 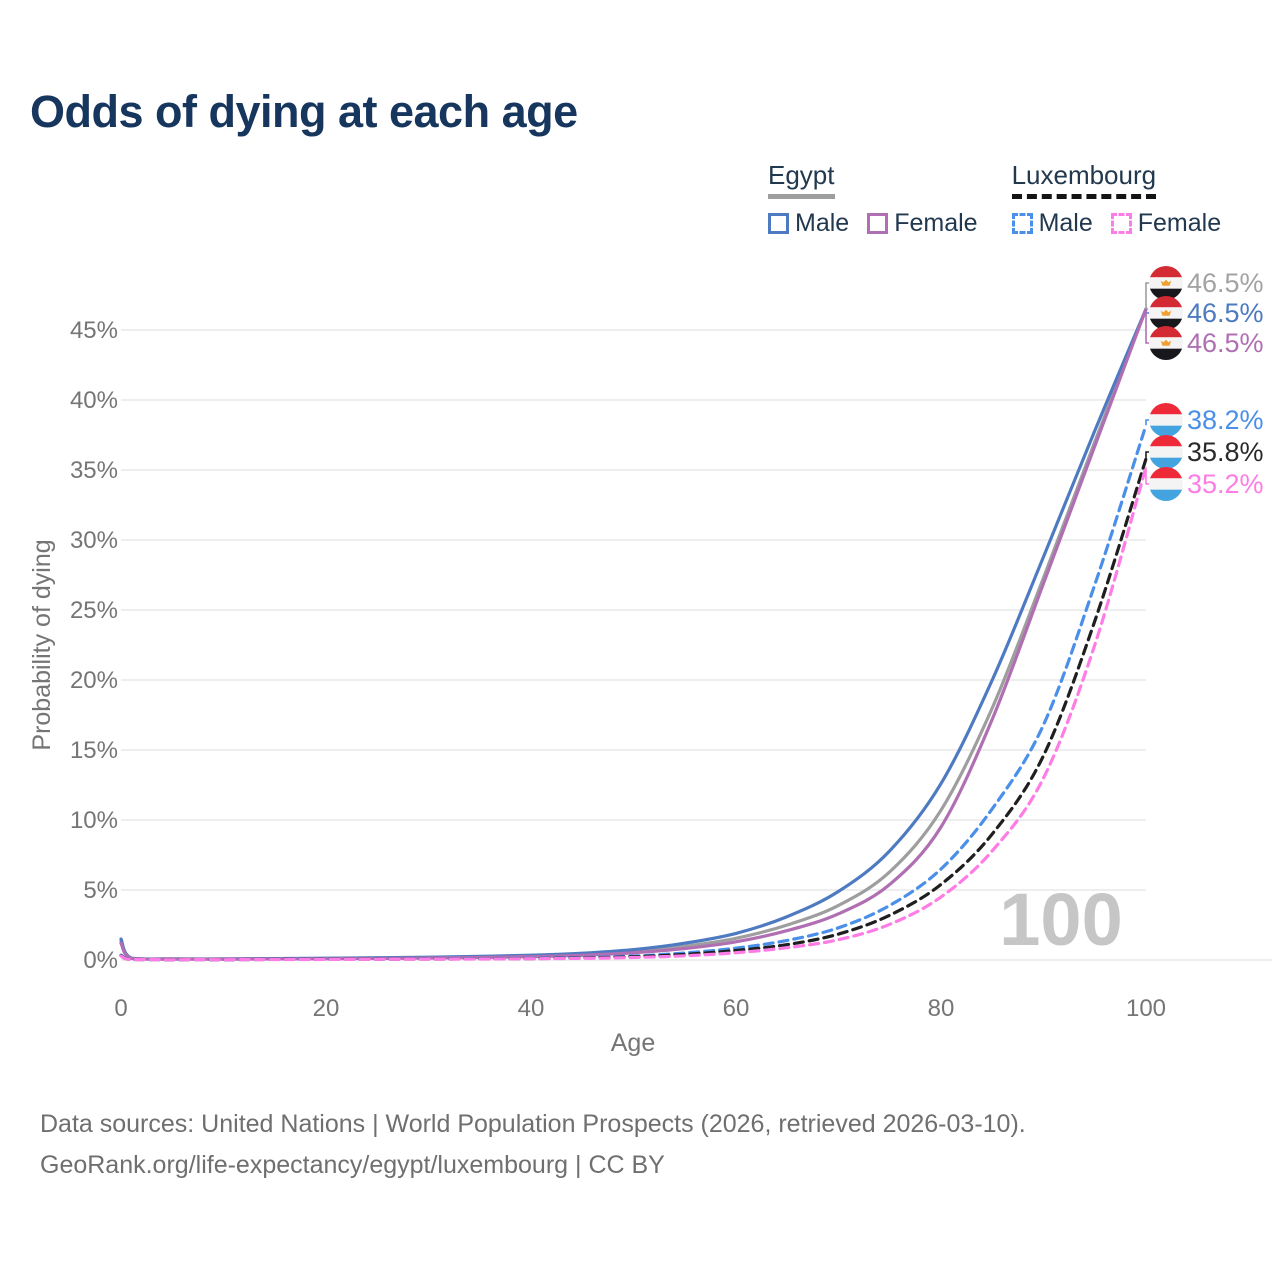 I want to click on legend-item-egypt-male: Male, so click(x=808, y=223).